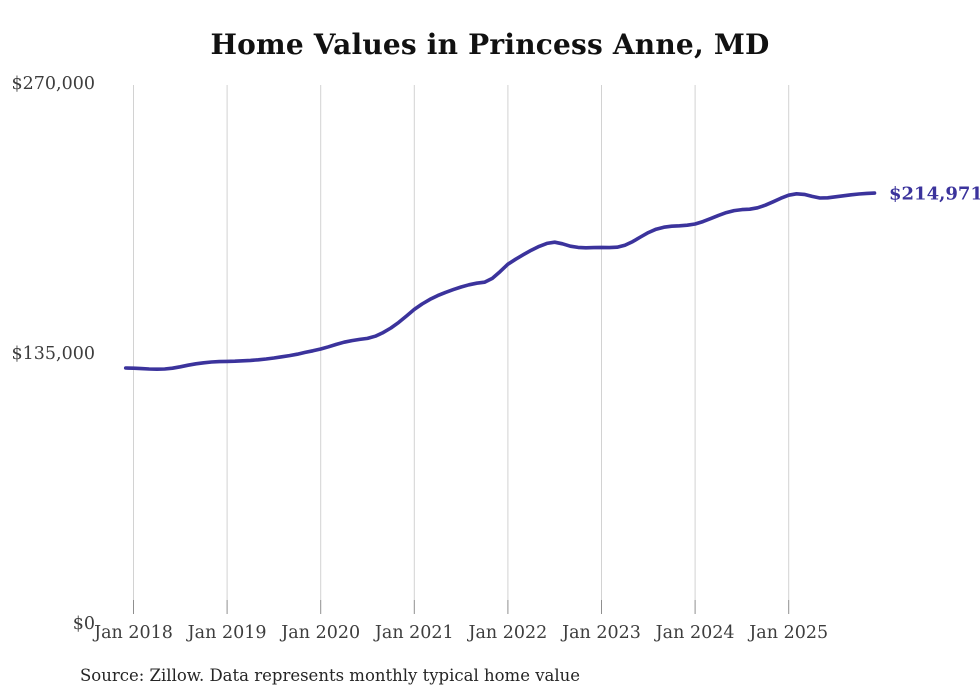 The image size is (980, 699). I want to click on chart-title: Home Values in Princess Anne, MD, so click(490, 44).